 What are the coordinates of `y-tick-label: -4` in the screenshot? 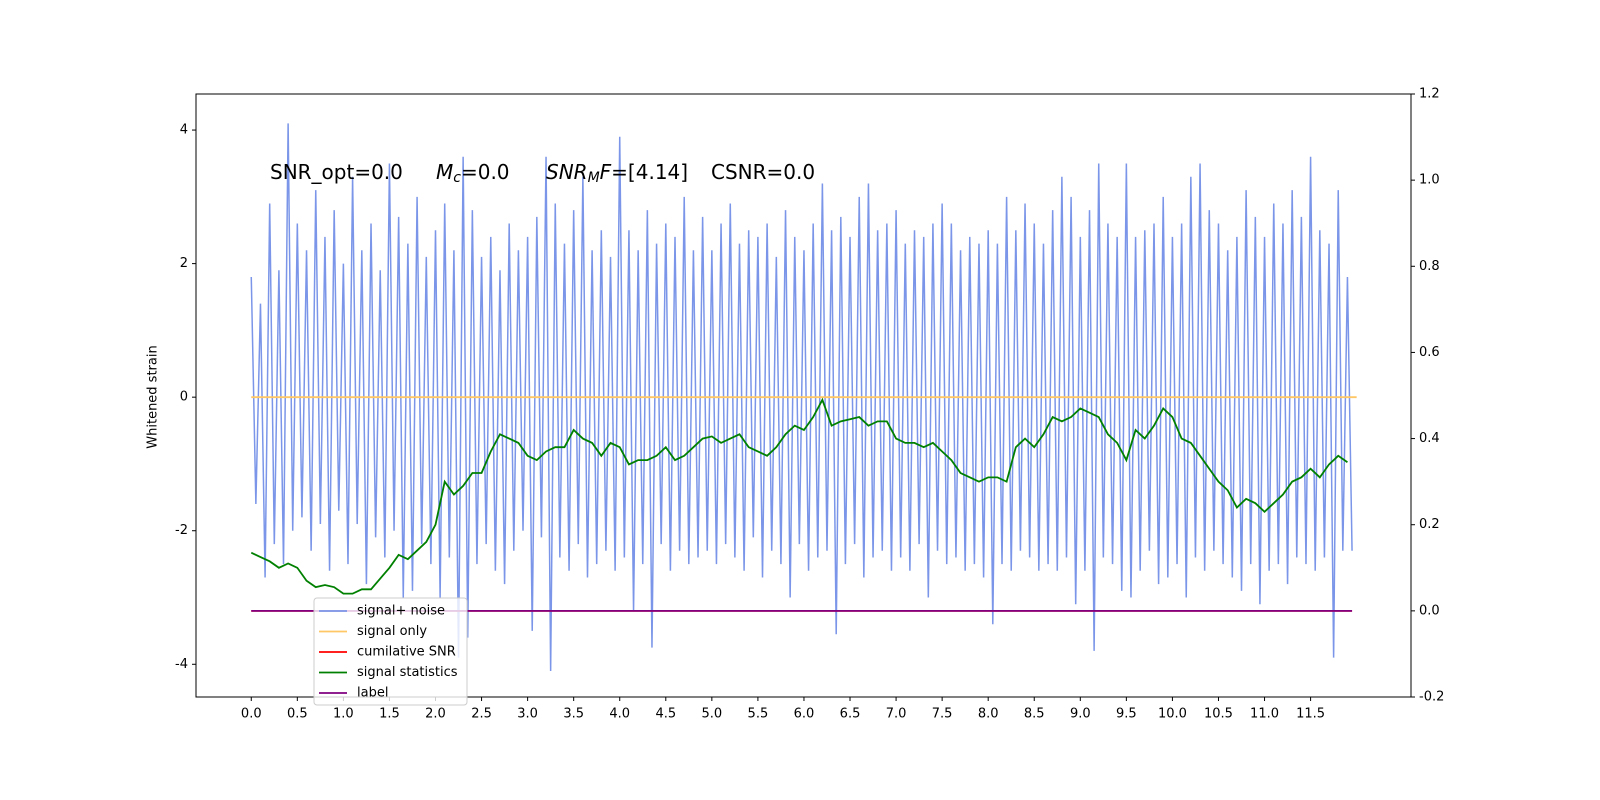 It's located at (181, 664).